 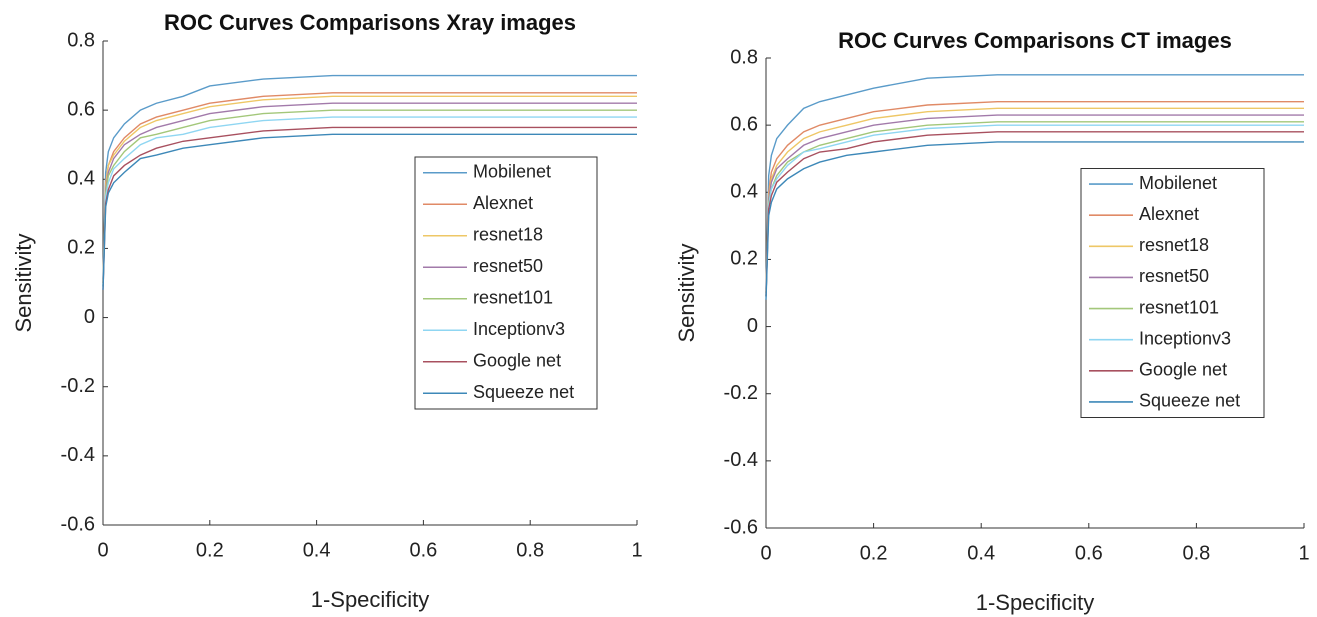 What do you see at coordinates (1035, 40) in the screenshot?
I see `chart-title: ROC Curves Comparisons CT images` at bounding box center [1035, 40].